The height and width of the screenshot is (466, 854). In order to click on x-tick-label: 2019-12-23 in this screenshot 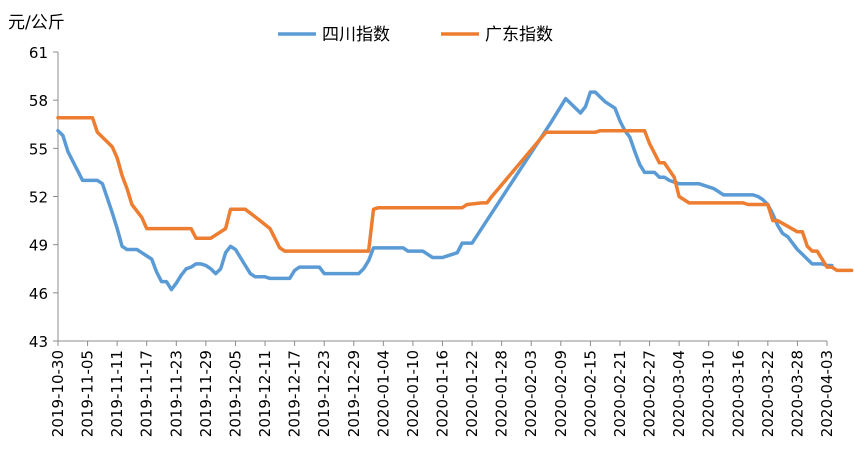, I will do `click(324, 393)`.